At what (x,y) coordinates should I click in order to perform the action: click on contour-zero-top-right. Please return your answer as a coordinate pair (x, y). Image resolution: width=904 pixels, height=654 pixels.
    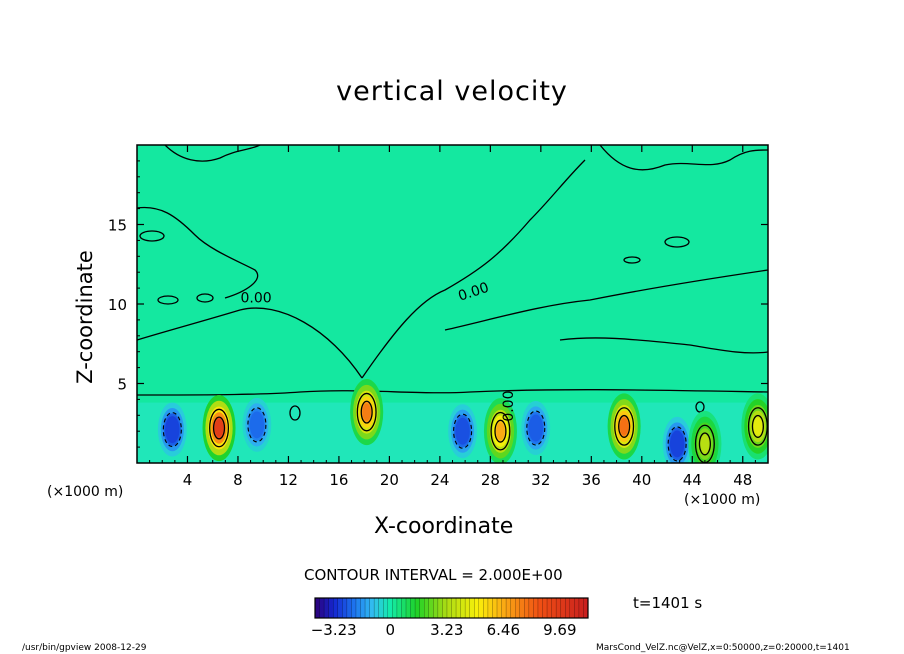
    Looking at the image, I should click on (683, 158).